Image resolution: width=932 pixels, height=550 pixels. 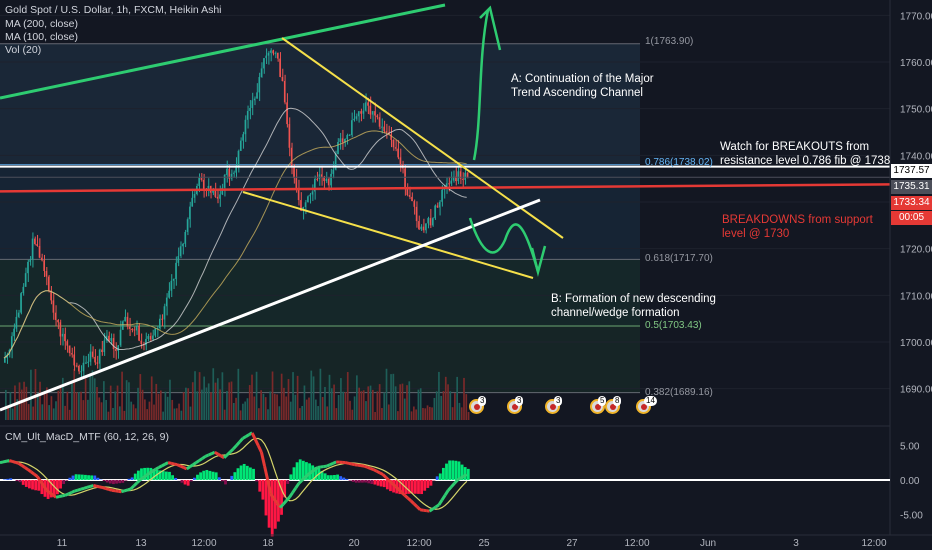 I want to click on indicator-ma200: MA (200, close), so click(x=41, y=24).